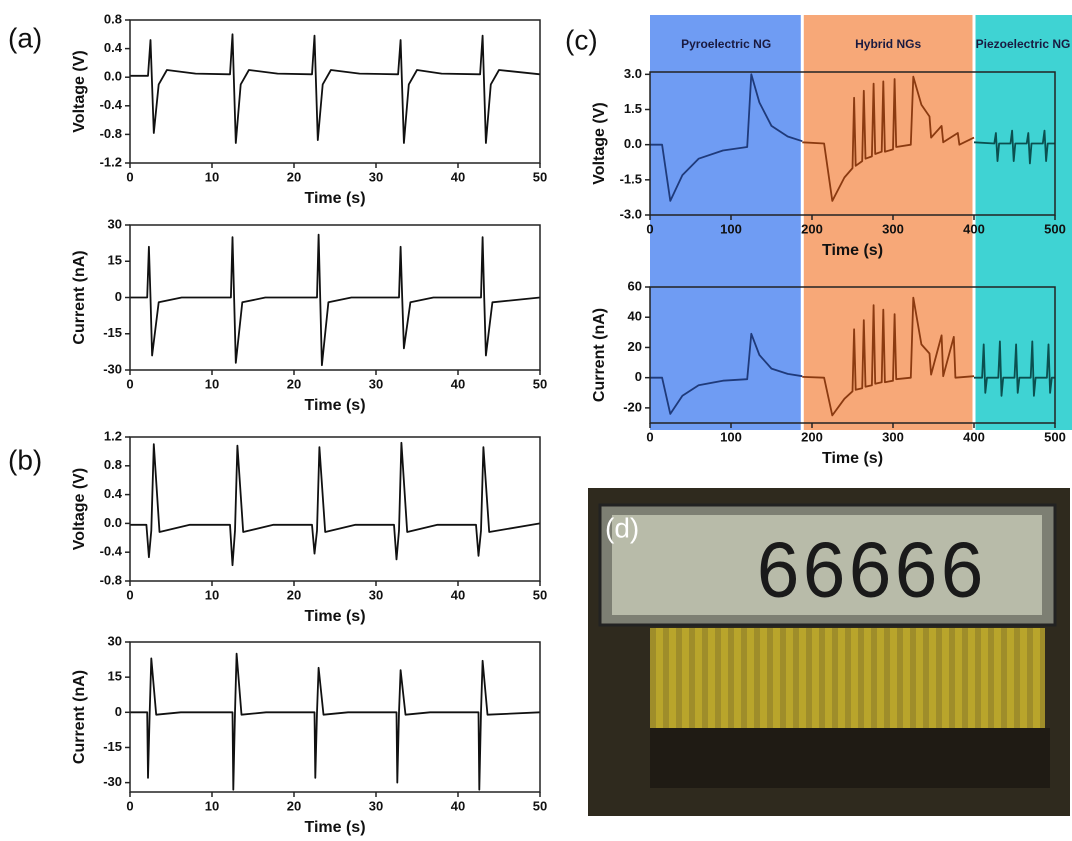  Describe the element at coordinates (635, 285) in the screenshot. I see `y-tick-label: 60` at that location.